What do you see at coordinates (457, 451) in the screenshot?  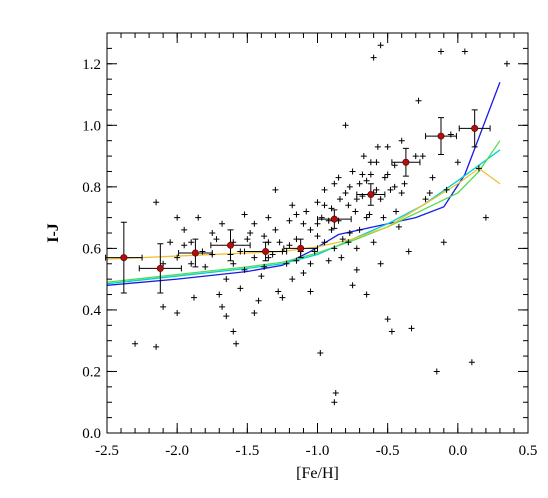 I see `x-tick-label: 0.0` at bounding box center [457, 451].